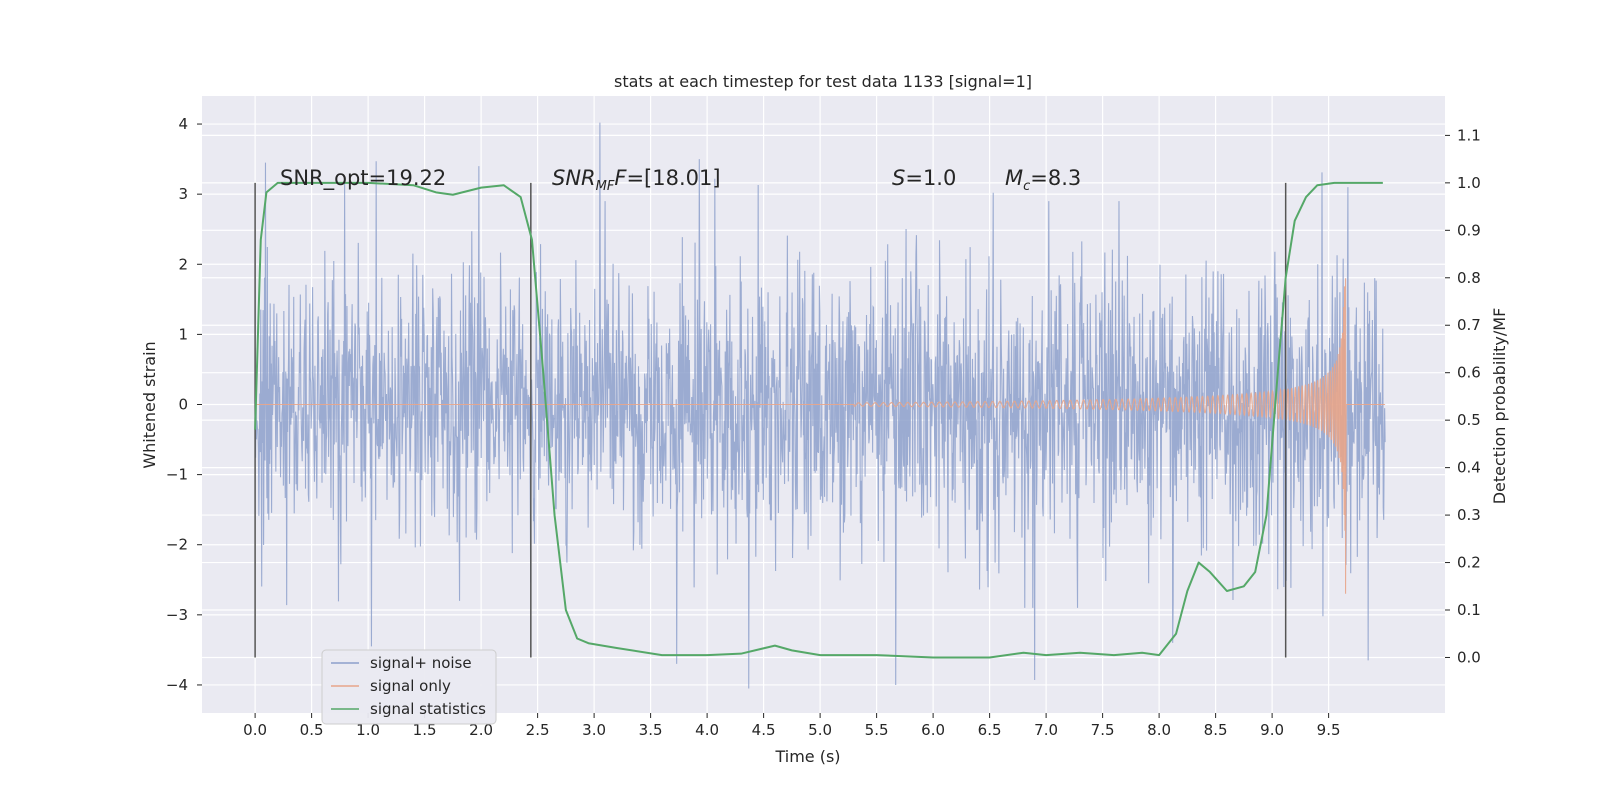  What do you see at coordinates (1043, 180) in the screenshot?
I see `annotation-mc: Mc=8.3` at bounding box center [1043, 180].